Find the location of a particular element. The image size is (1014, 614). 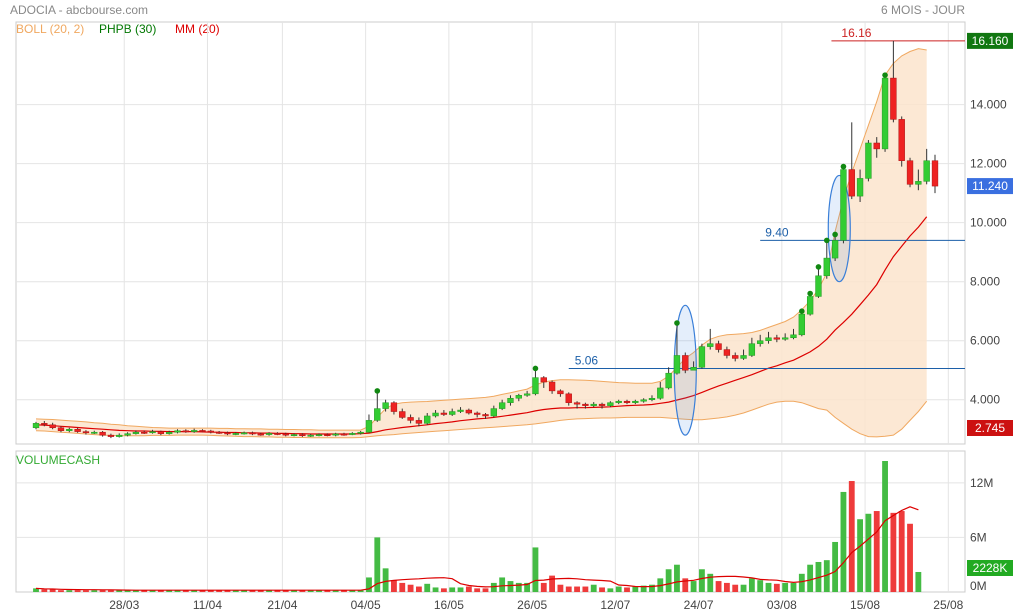

legend-phpb: PHPB (30) is located at coordinates (127, 29).